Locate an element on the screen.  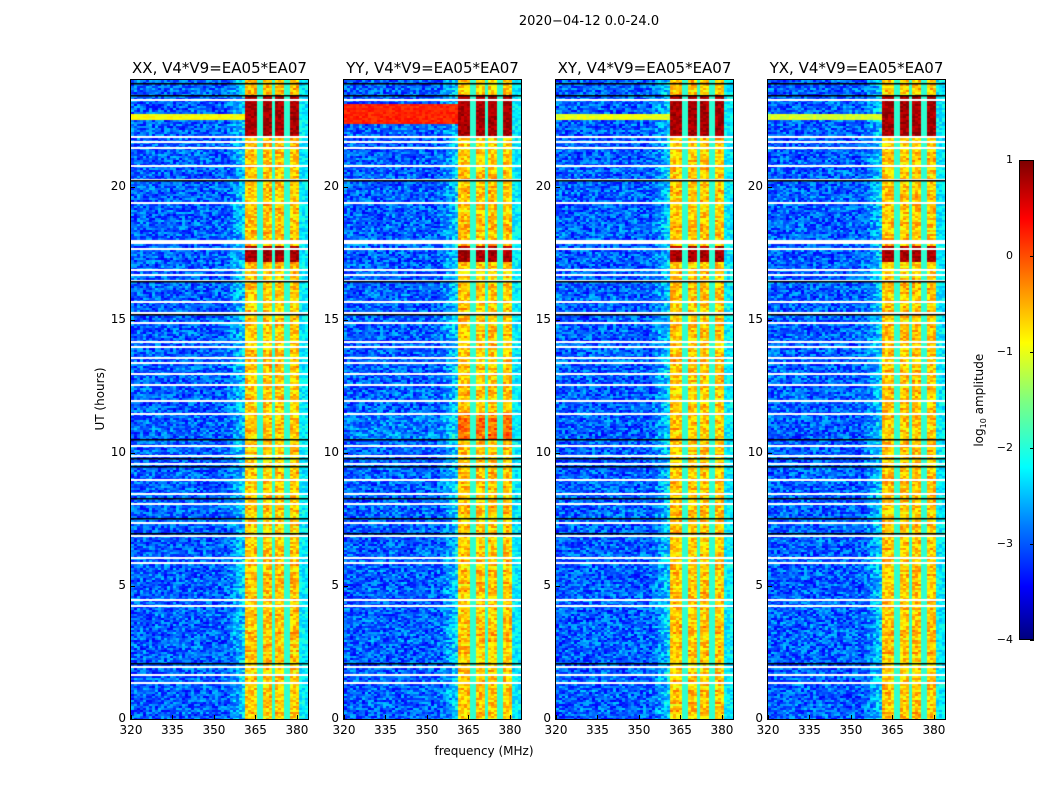
panel-title: YY, V4*V9=EA05*EA07 is located at coordinates (432, 68).